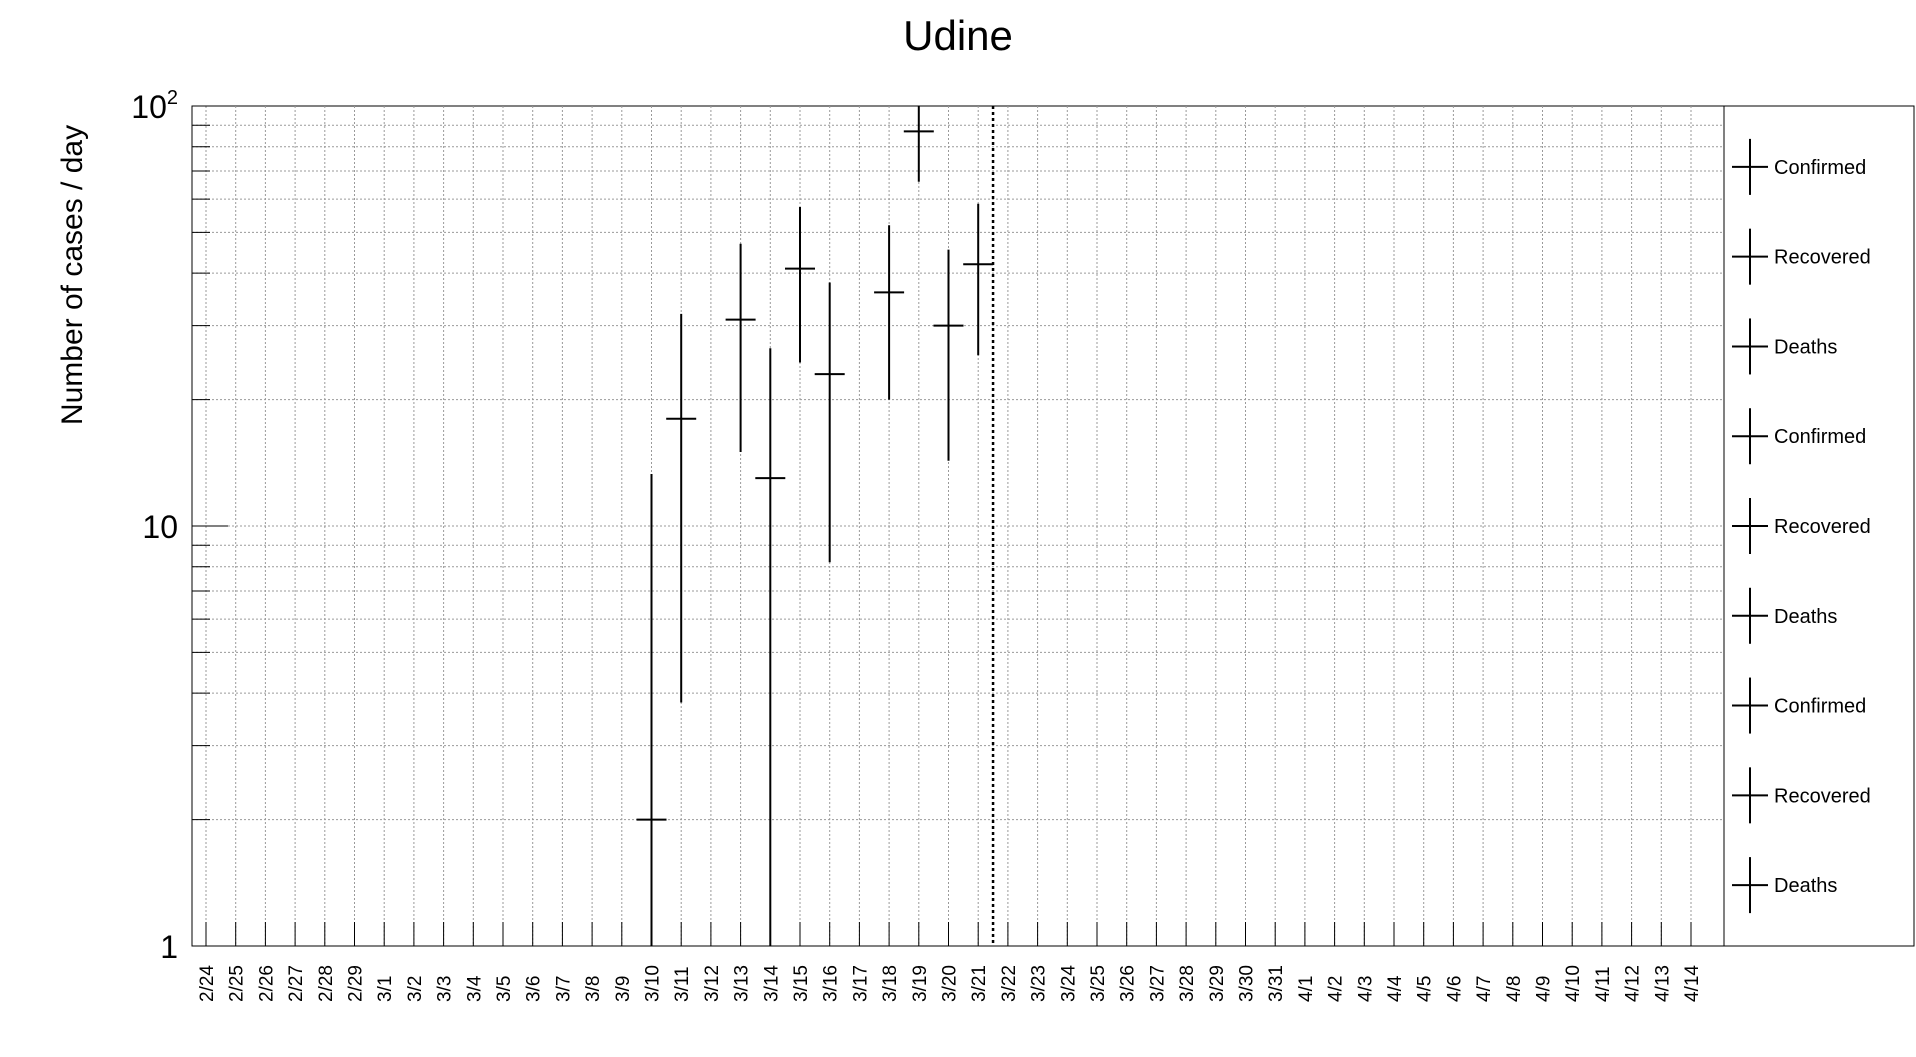 Image resolution: width=1916 pixels, height=1057 pixels. I want to click on x-tick-label: 3/7, so click(563, 989).